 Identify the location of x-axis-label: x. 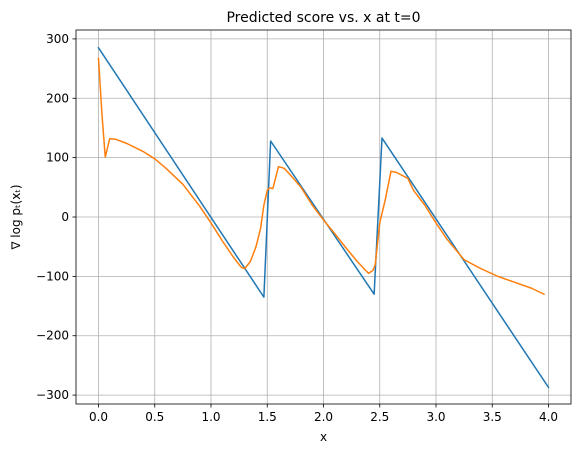
(323, 437).